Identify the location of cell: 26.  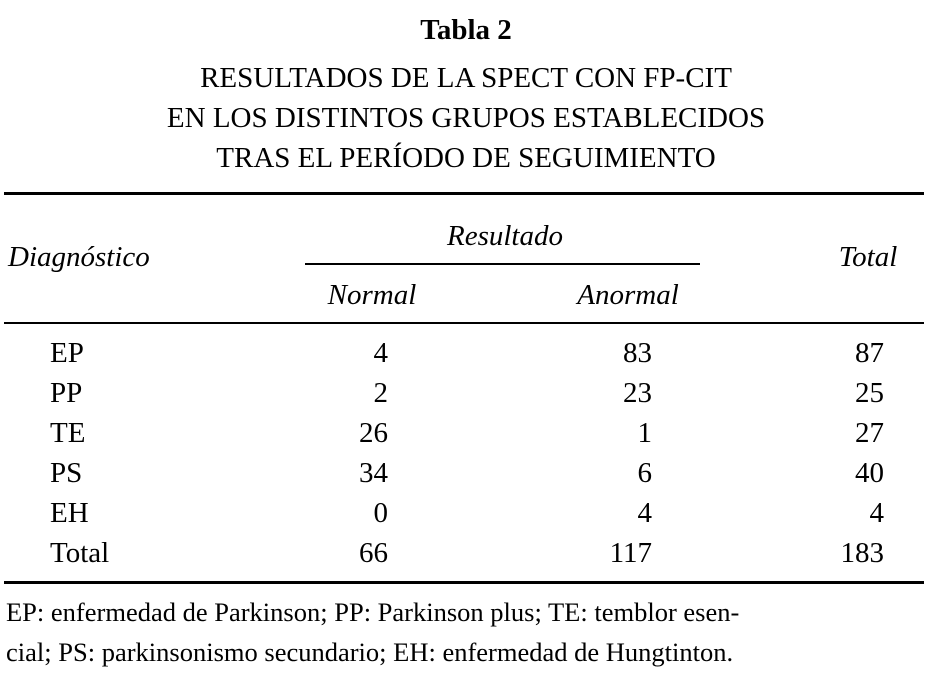
(373, 433).